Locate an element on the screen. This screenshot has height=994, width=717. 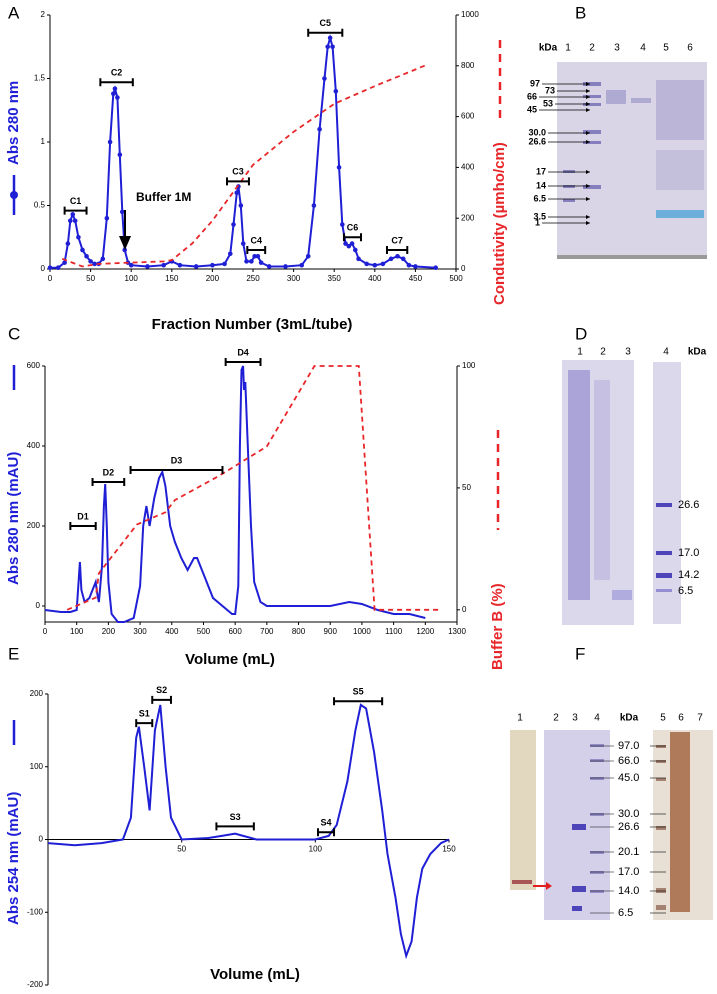
marker-label: 30.0 is located at coordinates (537, 132).